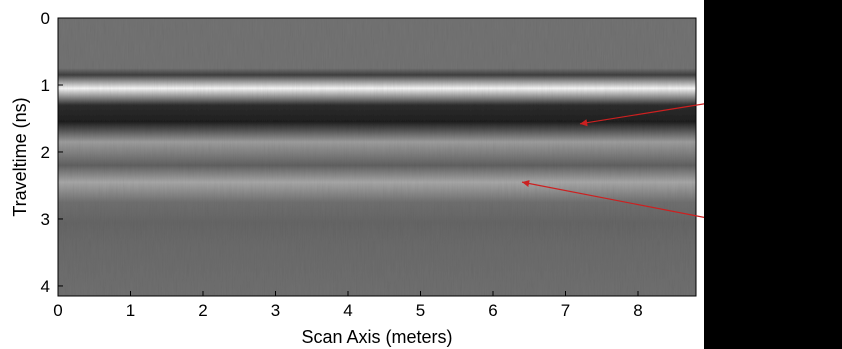  Describe the element at coordinates (347, 310) in the screenshot. I see `x-tick-label: 4` at that location.